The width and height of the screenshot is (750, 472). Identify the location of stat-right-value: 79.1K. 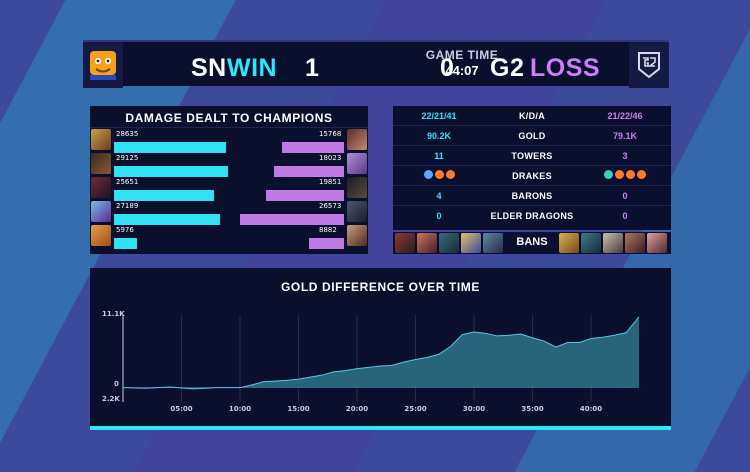
(625, 136).